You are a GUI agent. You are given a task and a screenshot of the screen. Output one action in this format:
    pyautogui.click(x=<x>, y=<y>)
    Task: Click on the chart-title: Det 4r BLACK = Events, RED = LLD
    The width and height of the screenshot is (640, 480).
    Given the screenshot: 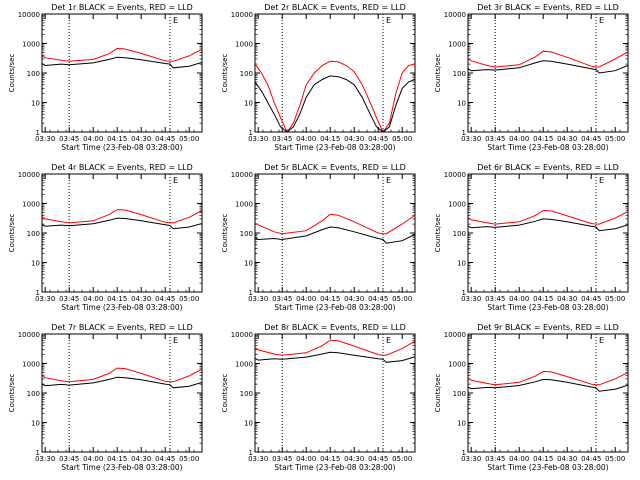 What is the action you would take?
    pyautogui.click(x=122, y=167)
    